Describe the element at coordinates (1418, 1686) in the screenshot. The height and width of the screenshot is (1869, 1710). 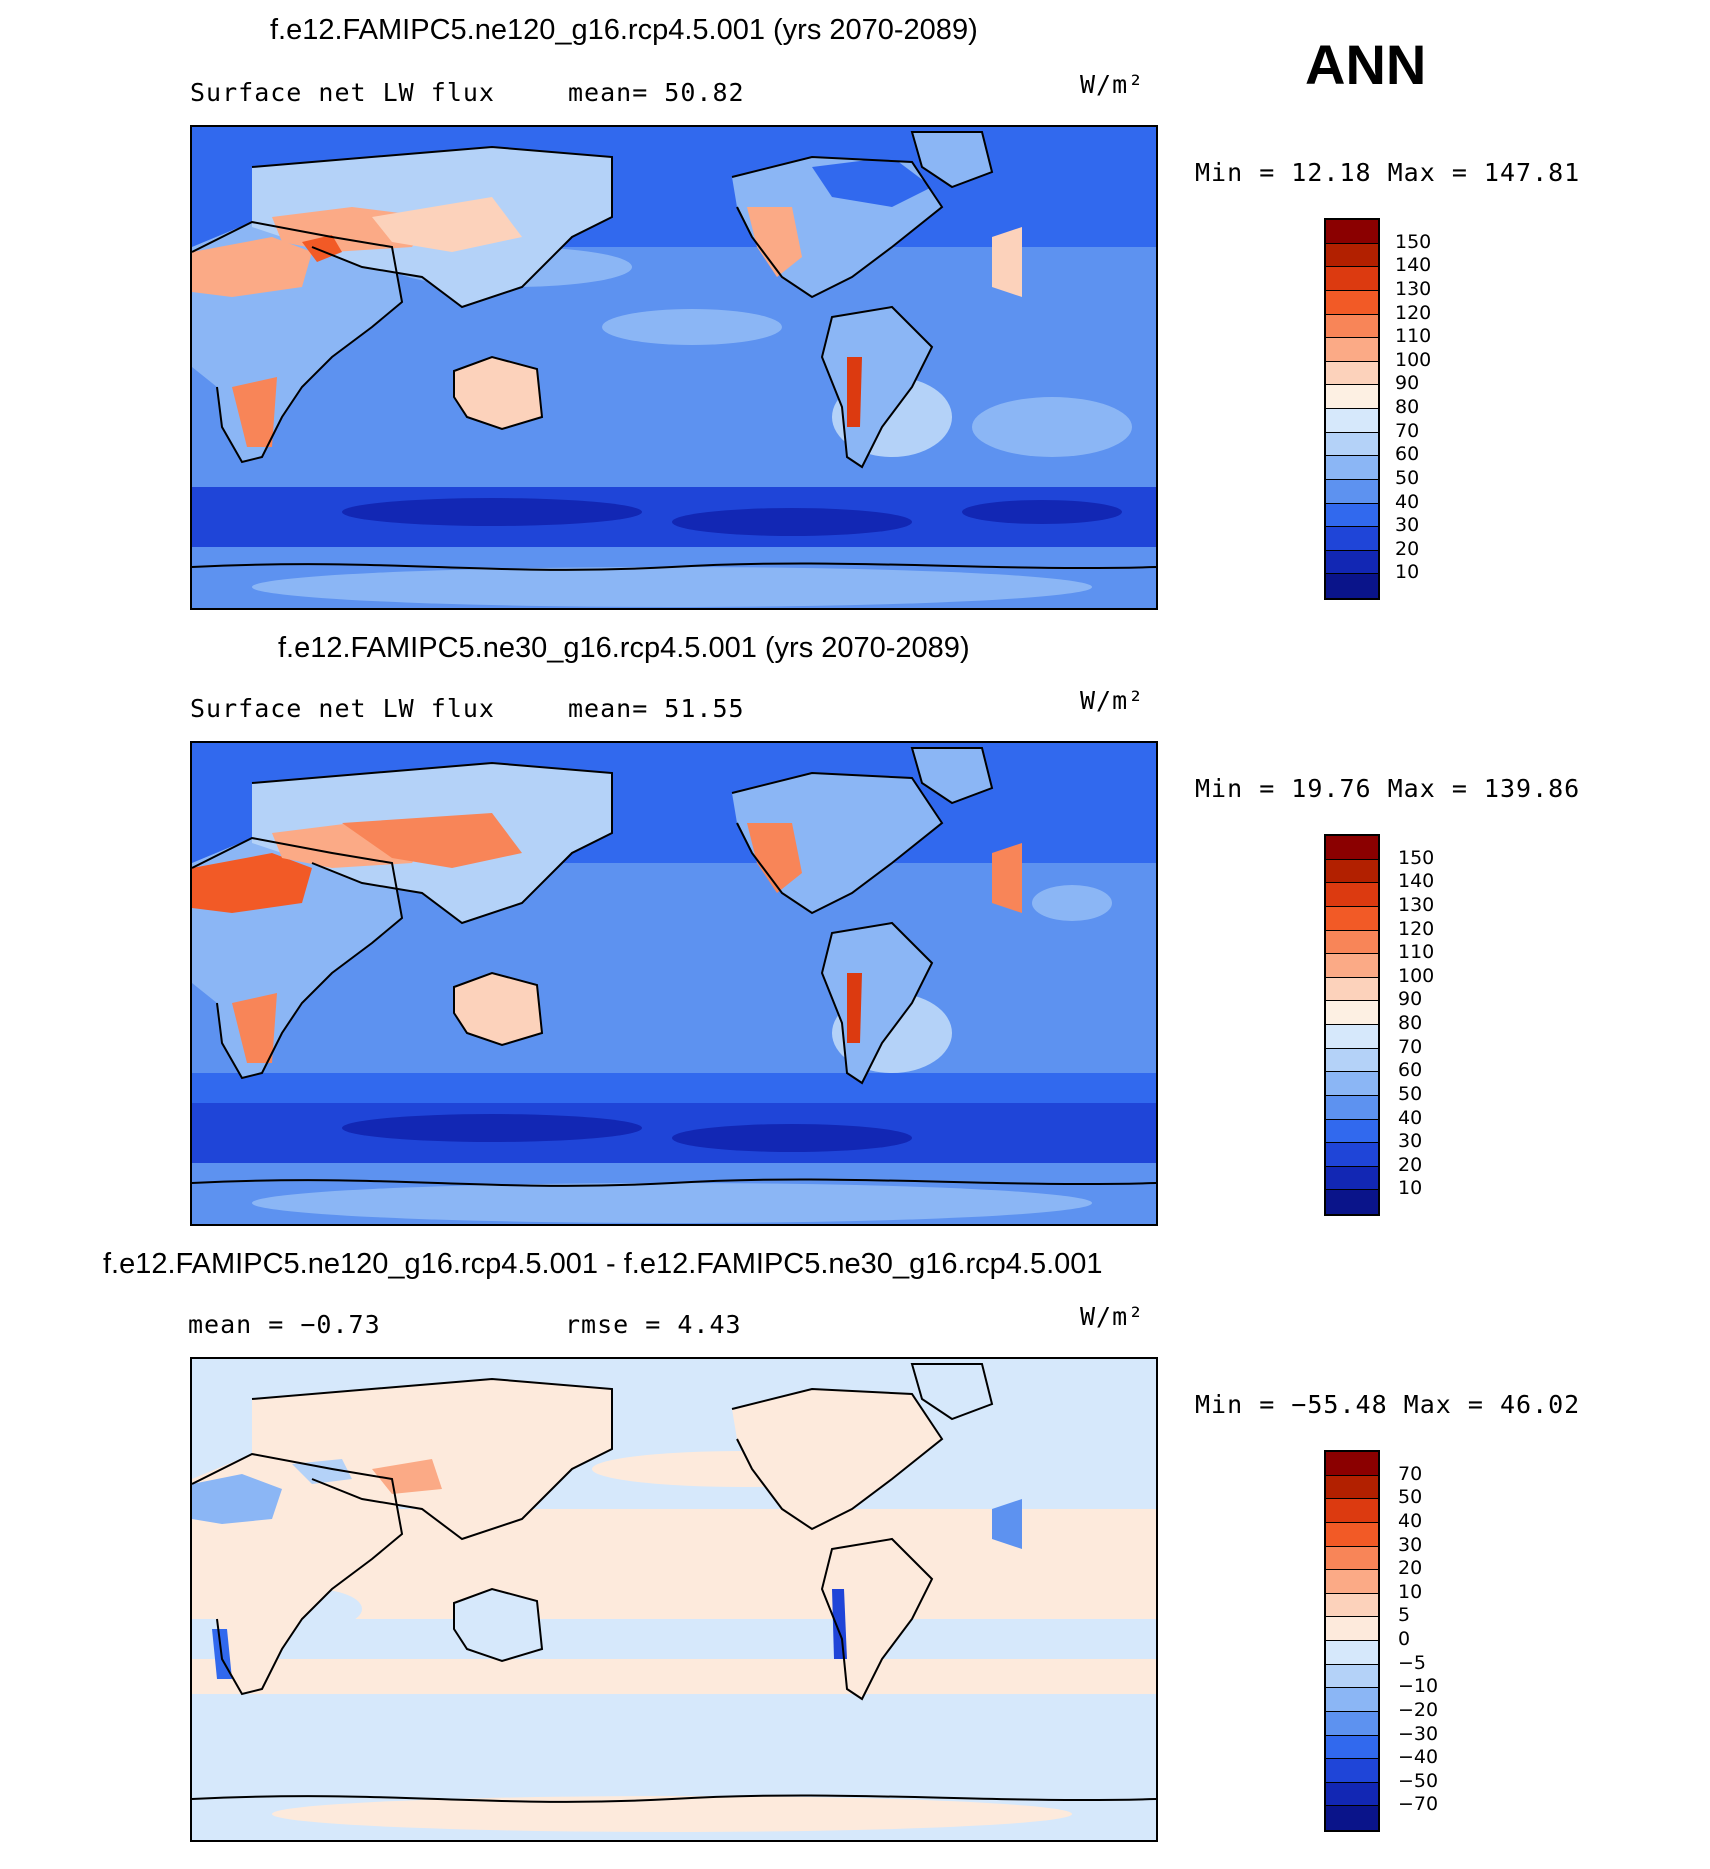
I see `colorbar-tick-label: −10` at that location.